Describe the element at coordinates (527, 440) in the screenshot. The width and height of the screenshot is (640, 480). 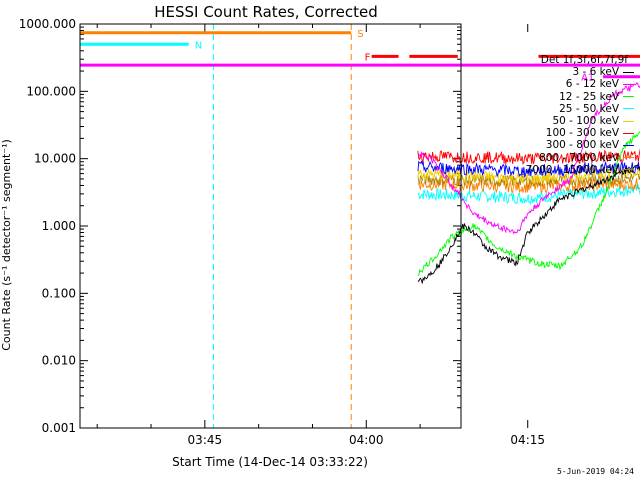
I see `x-tick-label: 04:15` at that location.